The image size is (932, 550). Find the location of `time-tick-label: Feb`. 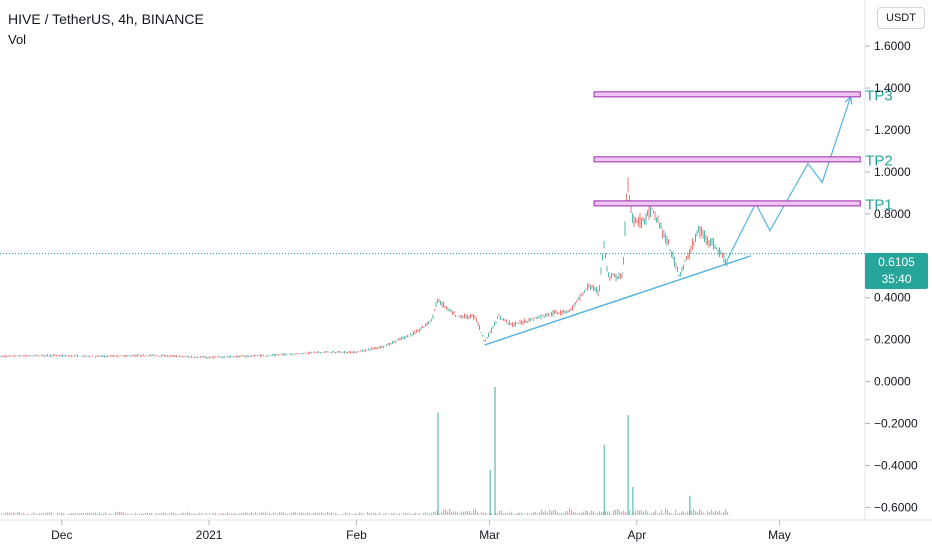

time-tick-label: Feb is located at coordinates (356, 535).